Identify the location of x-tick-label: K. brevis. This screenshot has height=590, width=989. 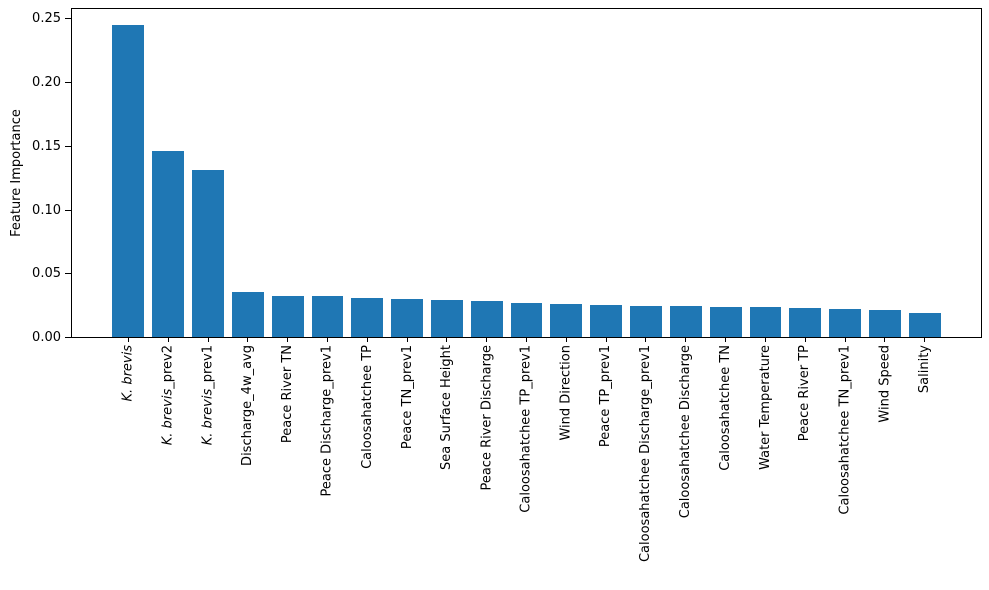
(128, 373).